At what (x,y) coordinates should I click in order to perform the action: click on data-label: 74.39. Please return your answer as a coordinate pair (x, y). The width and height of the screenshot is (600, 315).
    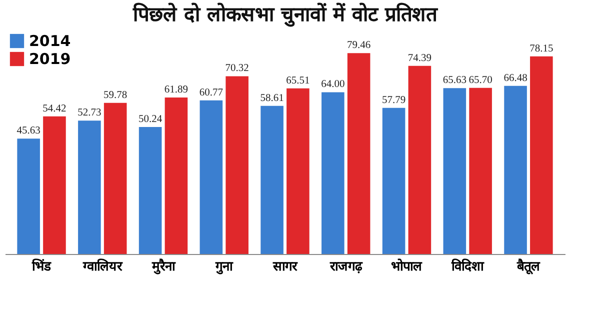
    Looking at the image, I should click on (420, 58).